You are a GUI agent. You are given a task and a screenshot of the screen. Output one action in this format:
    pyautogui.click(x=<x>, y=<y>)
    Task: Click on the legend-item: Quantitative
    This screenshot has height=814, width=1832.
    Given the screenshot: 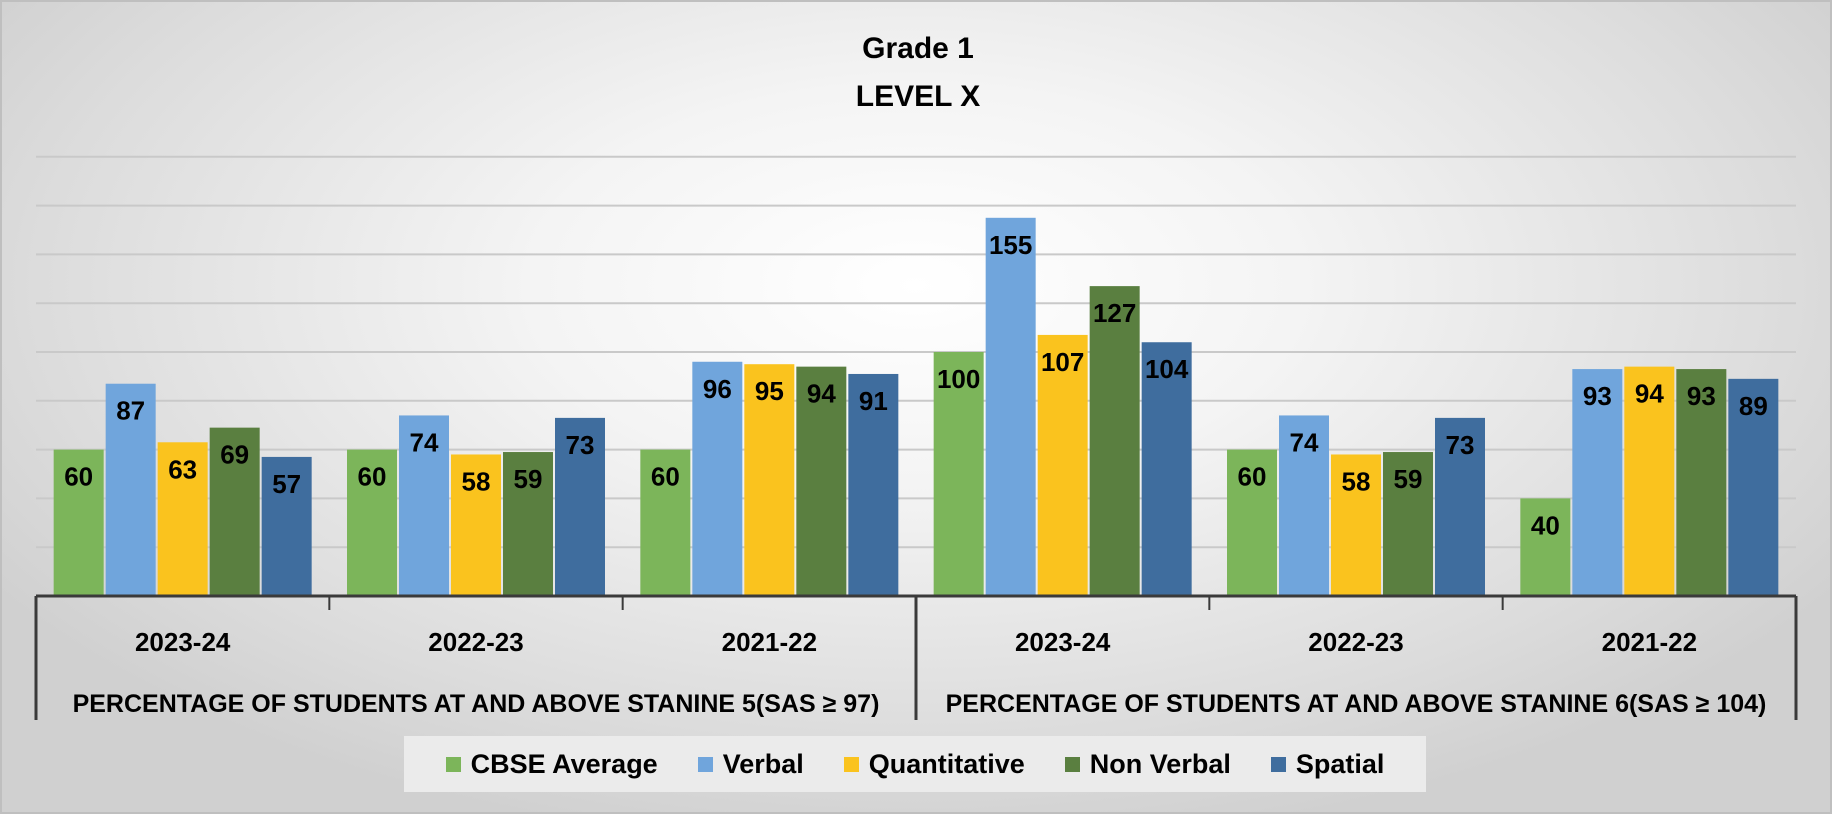 What is the action you would take?
    pyautogui.click(x=934, y=764)
    